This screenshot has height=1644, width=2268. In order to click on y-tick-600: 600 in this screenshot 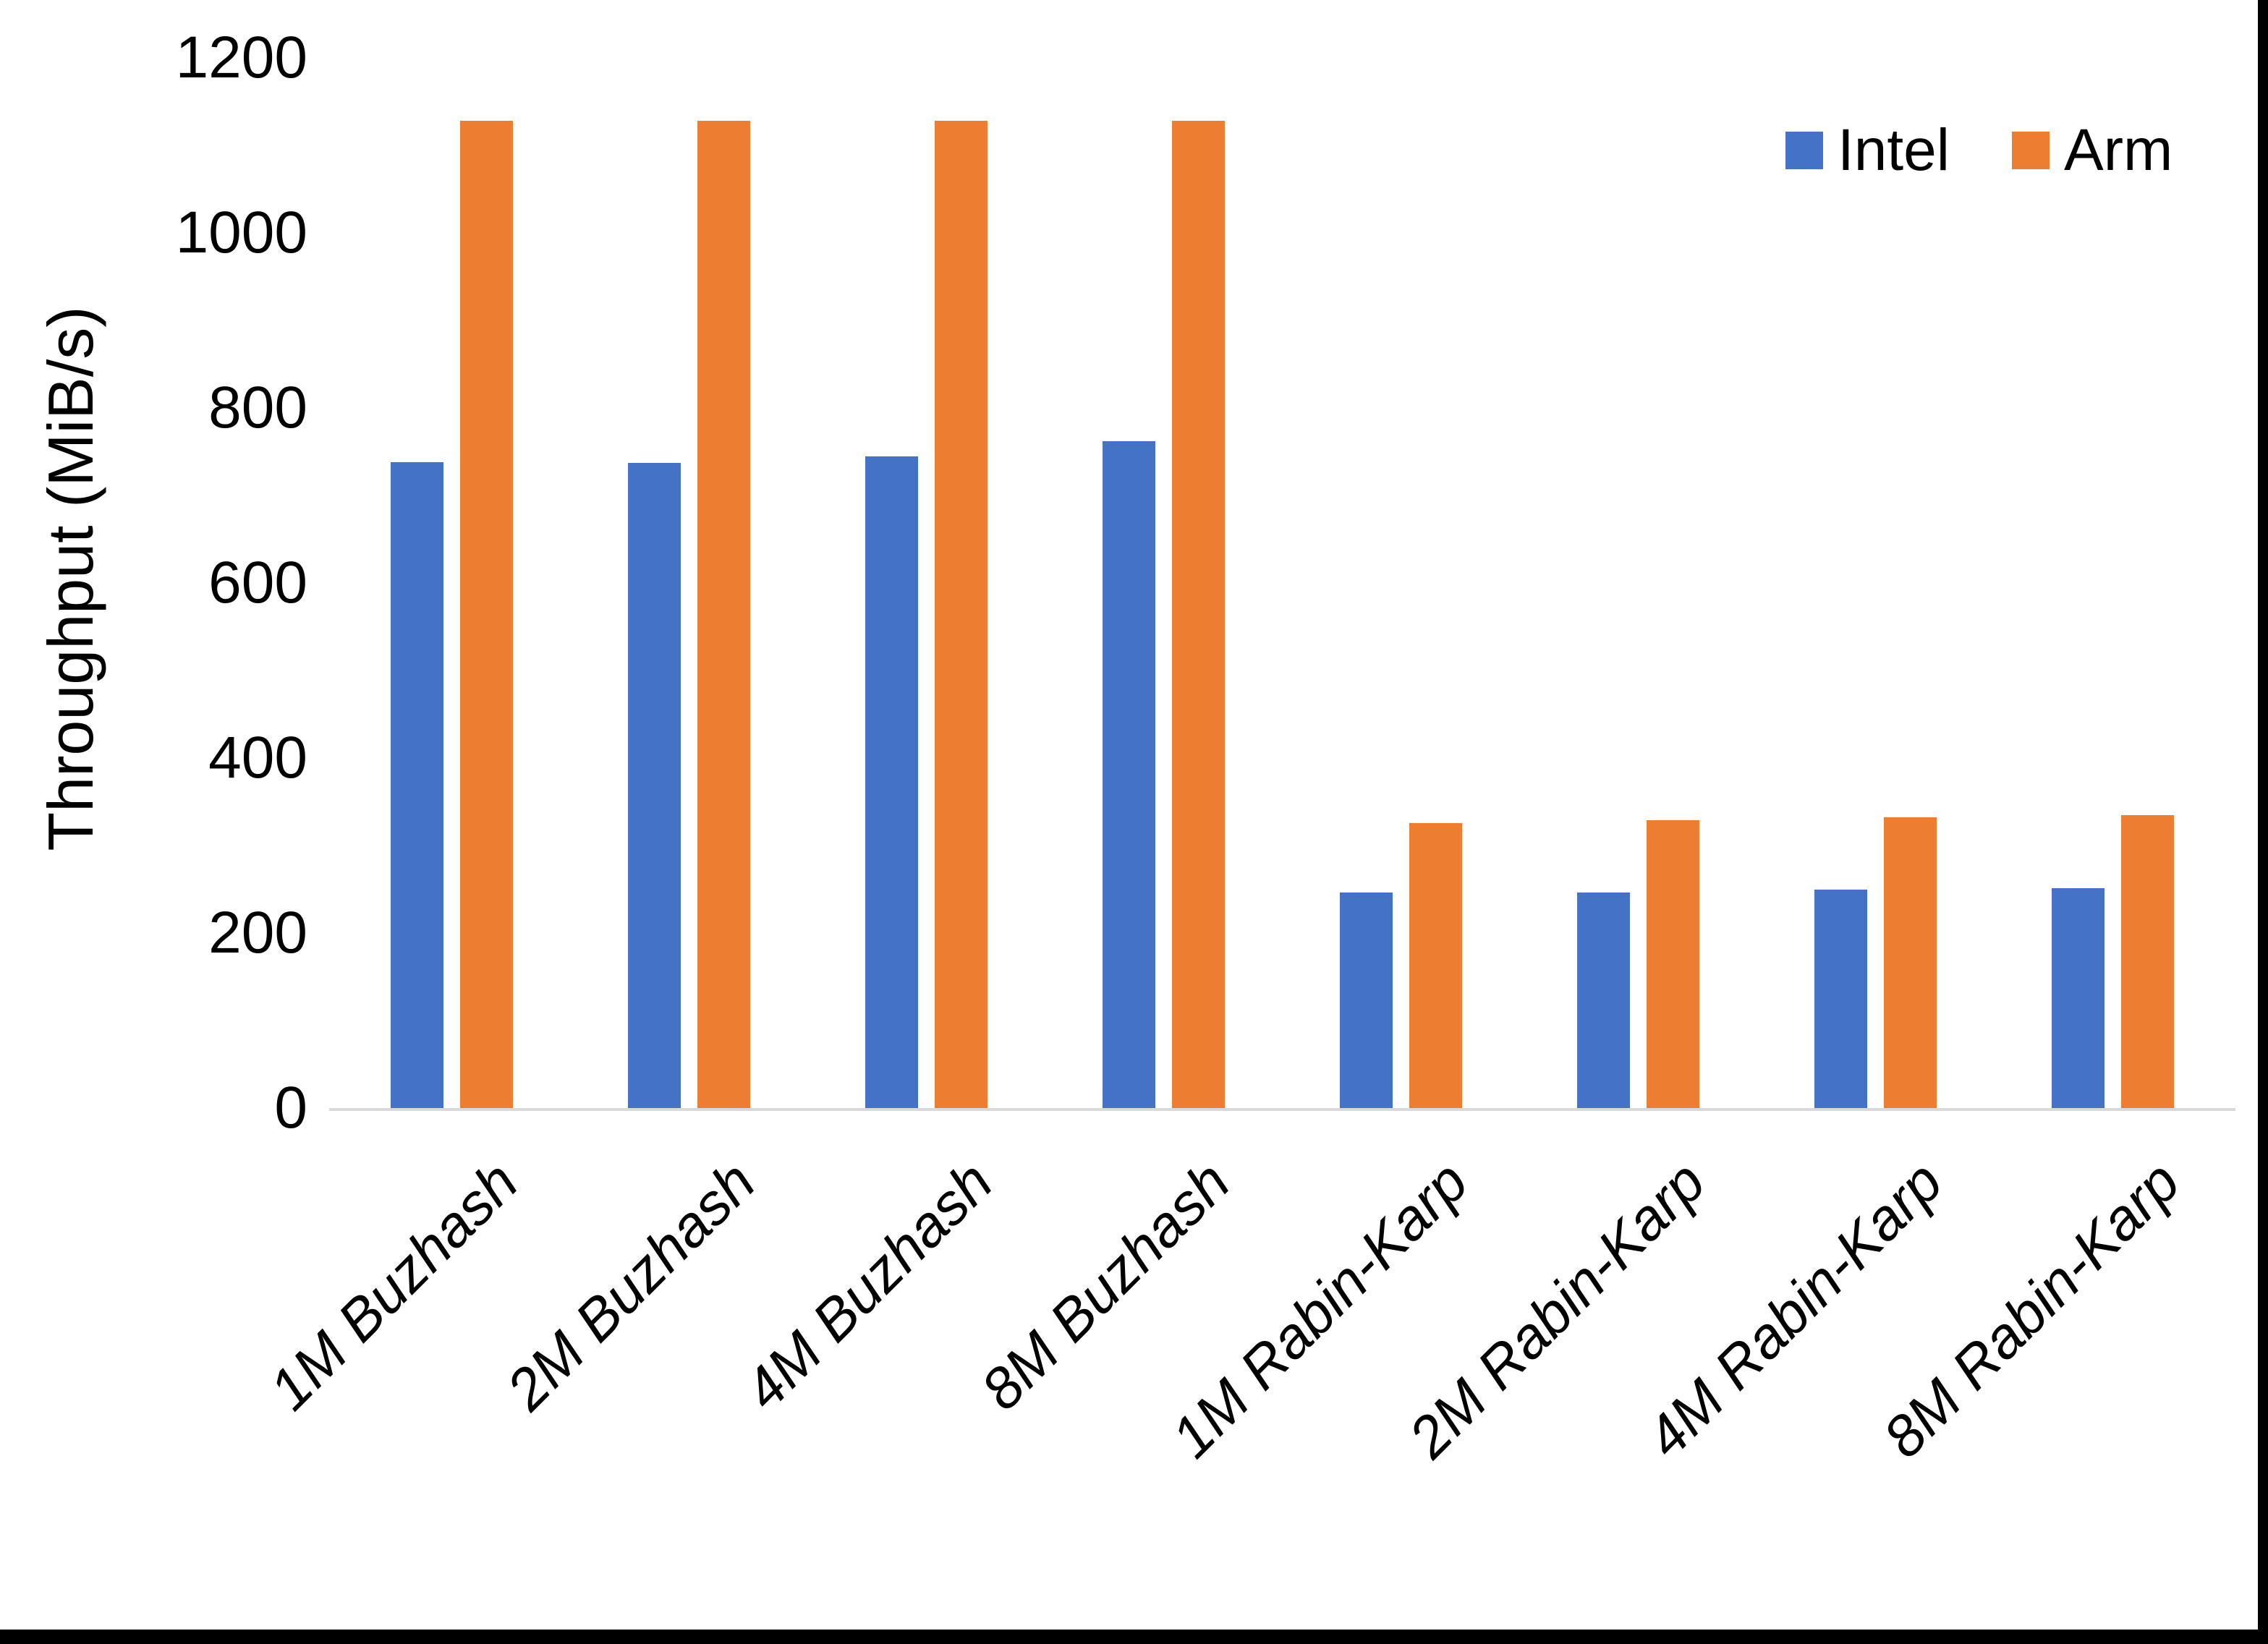, I will do `click(257, 583)`.